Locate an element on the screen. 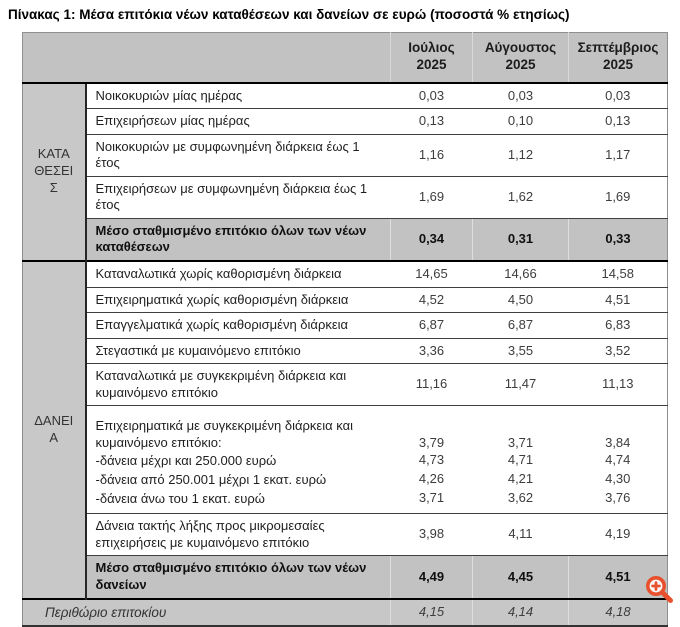 This screenshot has width=680, height=627. rate-value: 14,65 is located at coordinates (431, 274).